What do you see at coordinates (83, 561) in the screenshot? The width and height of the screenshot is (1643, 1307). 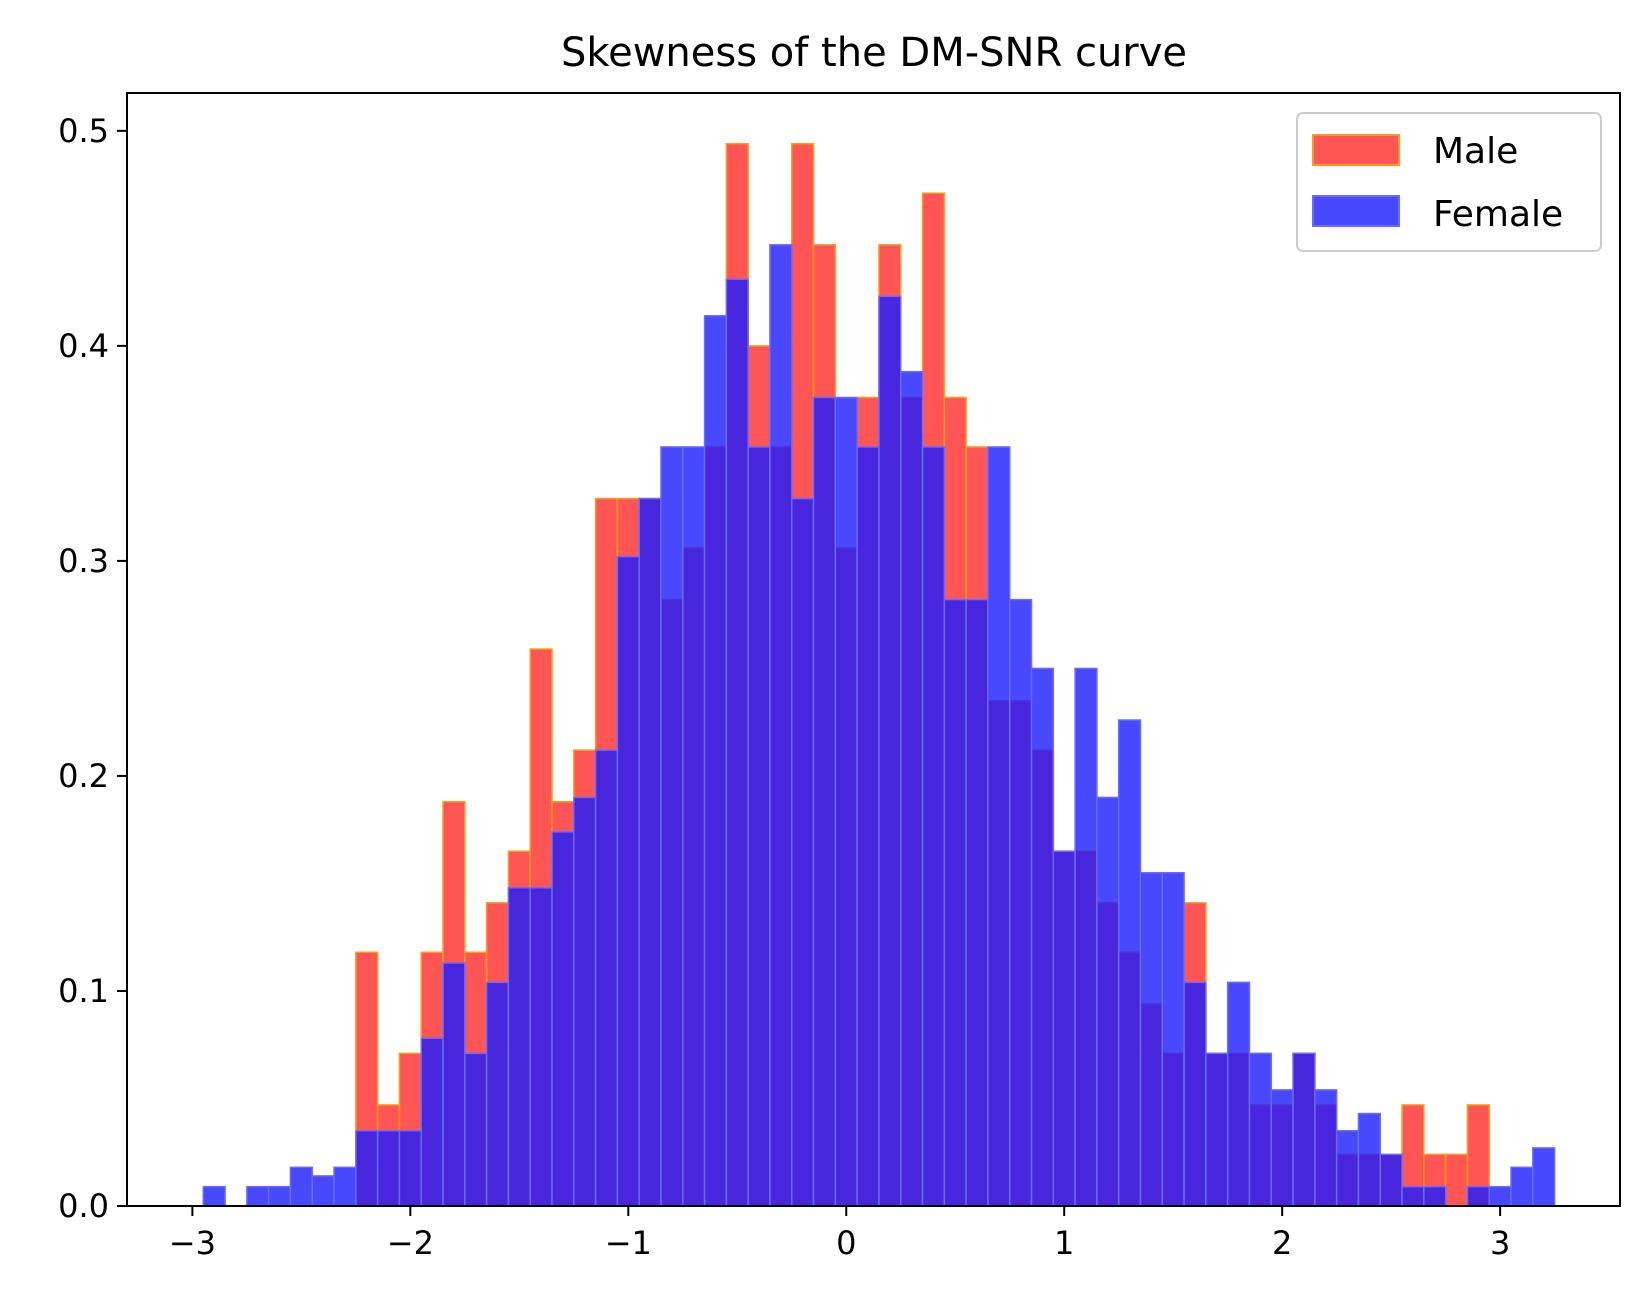 I see `y-tick-label: 0.3` at bounding box center [83, 561].